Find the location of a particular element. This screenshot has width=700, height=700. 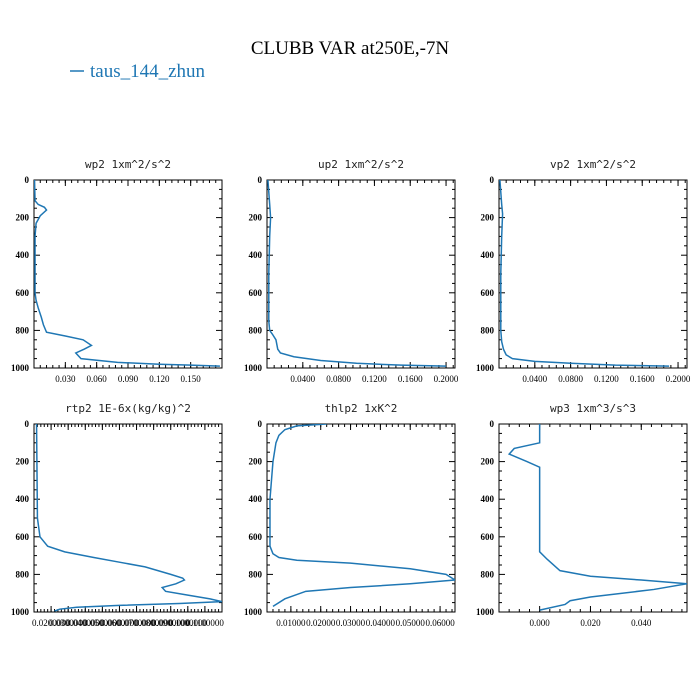

x-tick-label: 0.150 is located at coordinates (191, 379).